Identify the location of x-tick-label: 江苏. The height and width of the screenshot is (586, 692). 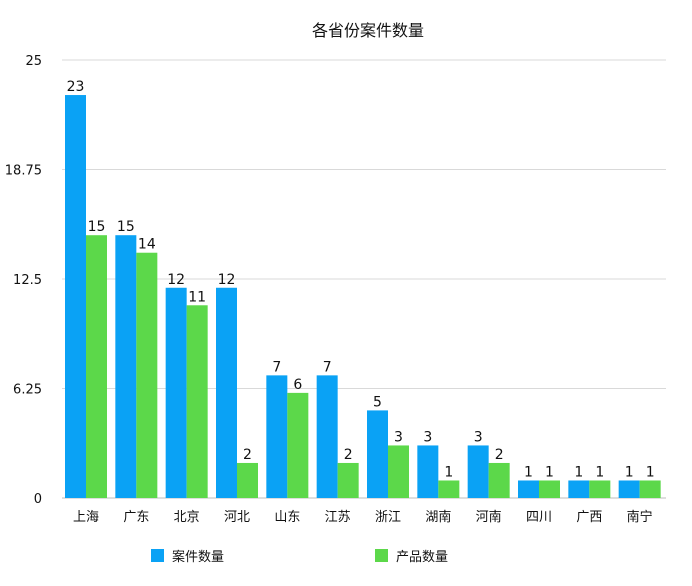
(338, 517).